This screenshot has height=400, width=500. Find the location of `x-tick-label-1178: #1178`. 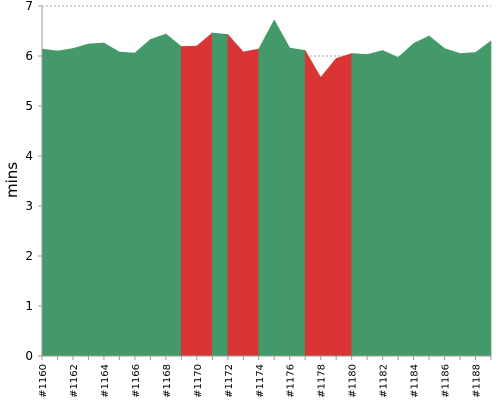

x-tick-label-1178: #1178 is located at coordinates (322, 381).